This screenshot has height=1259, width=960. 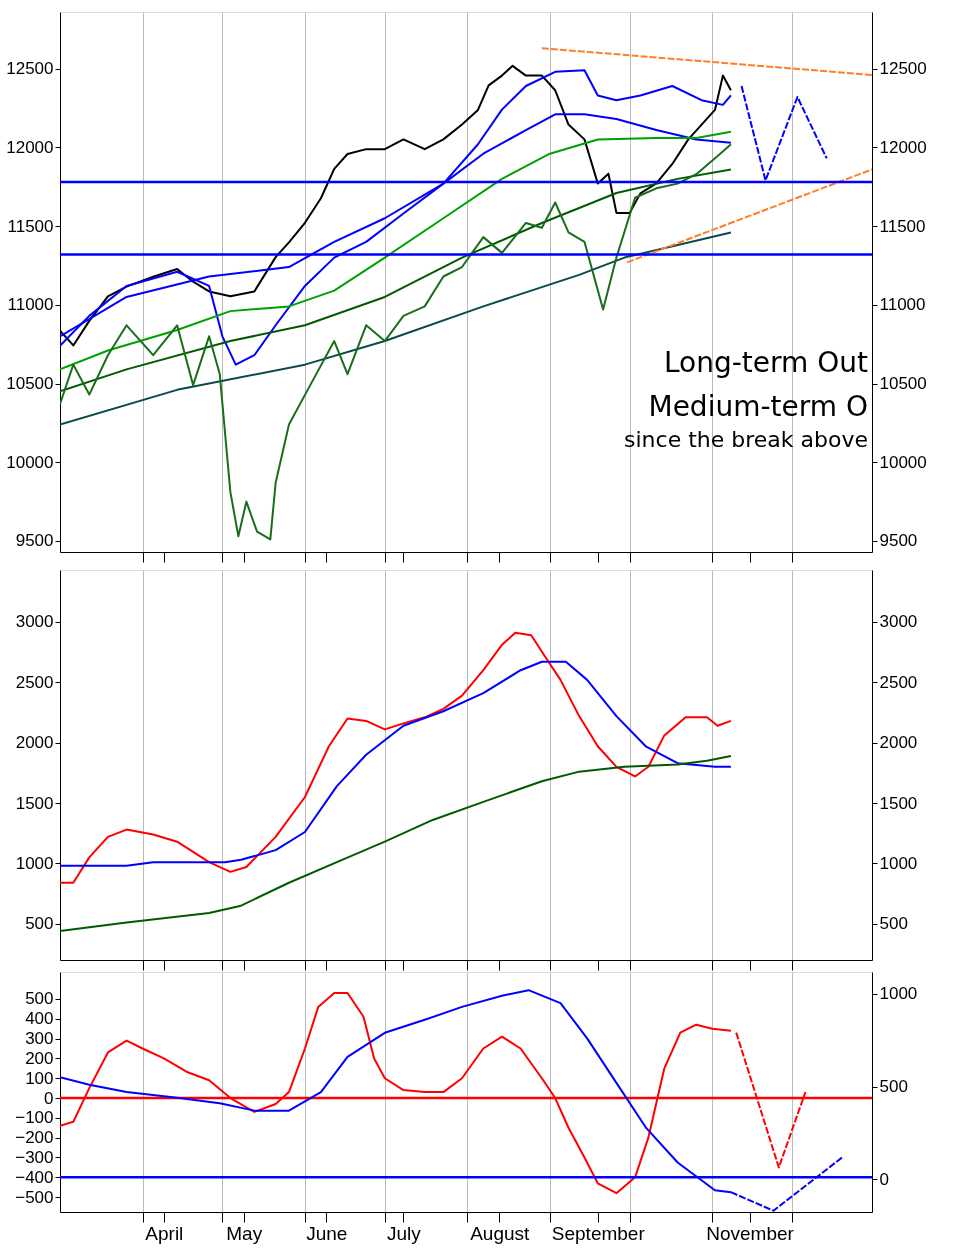 I want to click on x-tick-label: April, so click(x=164, y=1233).